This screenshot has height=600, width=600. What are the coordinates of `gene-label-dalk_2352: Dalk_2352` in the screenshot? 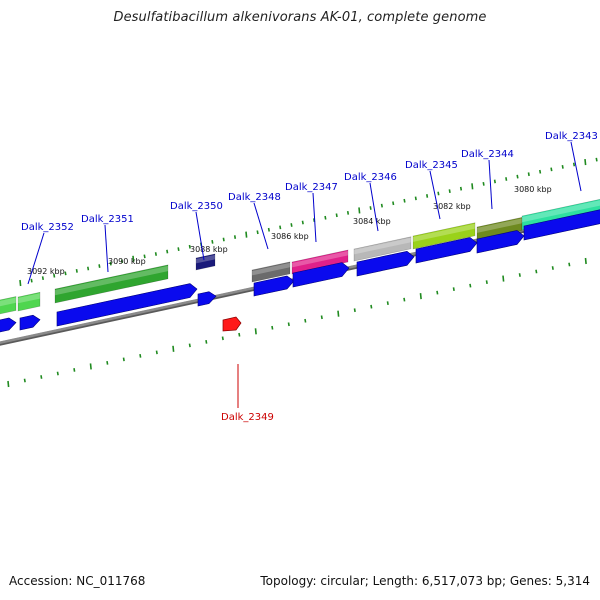 It's located at (47, 227).